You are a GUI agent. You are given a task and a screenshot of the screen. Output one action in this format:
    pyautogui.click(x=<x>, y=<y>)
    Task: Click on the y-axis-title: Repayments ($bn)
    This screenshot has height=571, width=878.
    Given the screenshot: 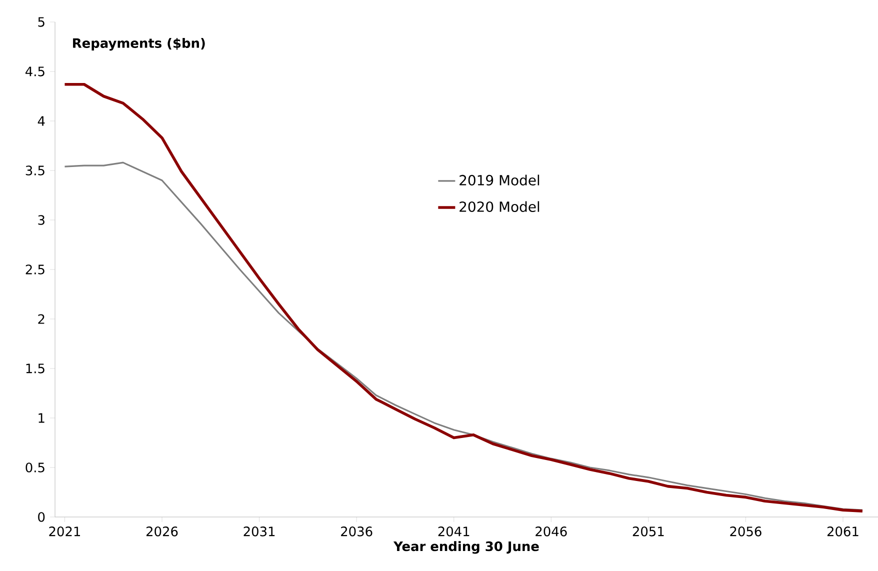 What is the action you would take?
    pyautogui.click(x=139, y=44)
    